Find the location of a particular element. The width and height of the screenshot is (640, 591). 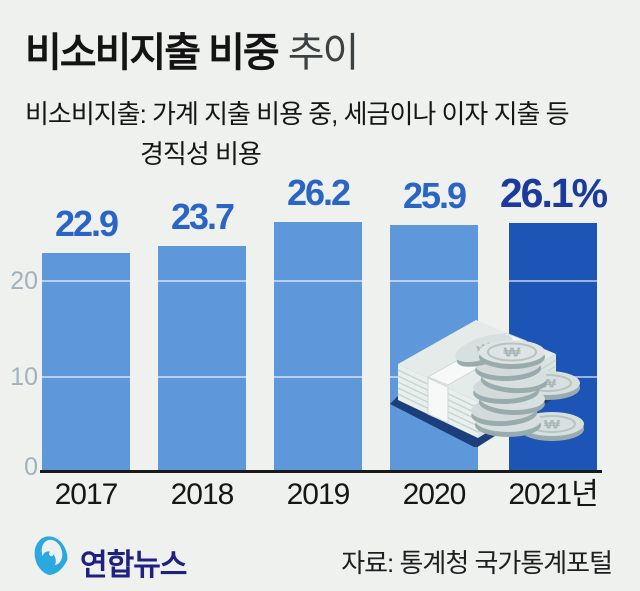

source-credit: 자료: 통계청 국가통계포털 is located at coordinates (477, 563).